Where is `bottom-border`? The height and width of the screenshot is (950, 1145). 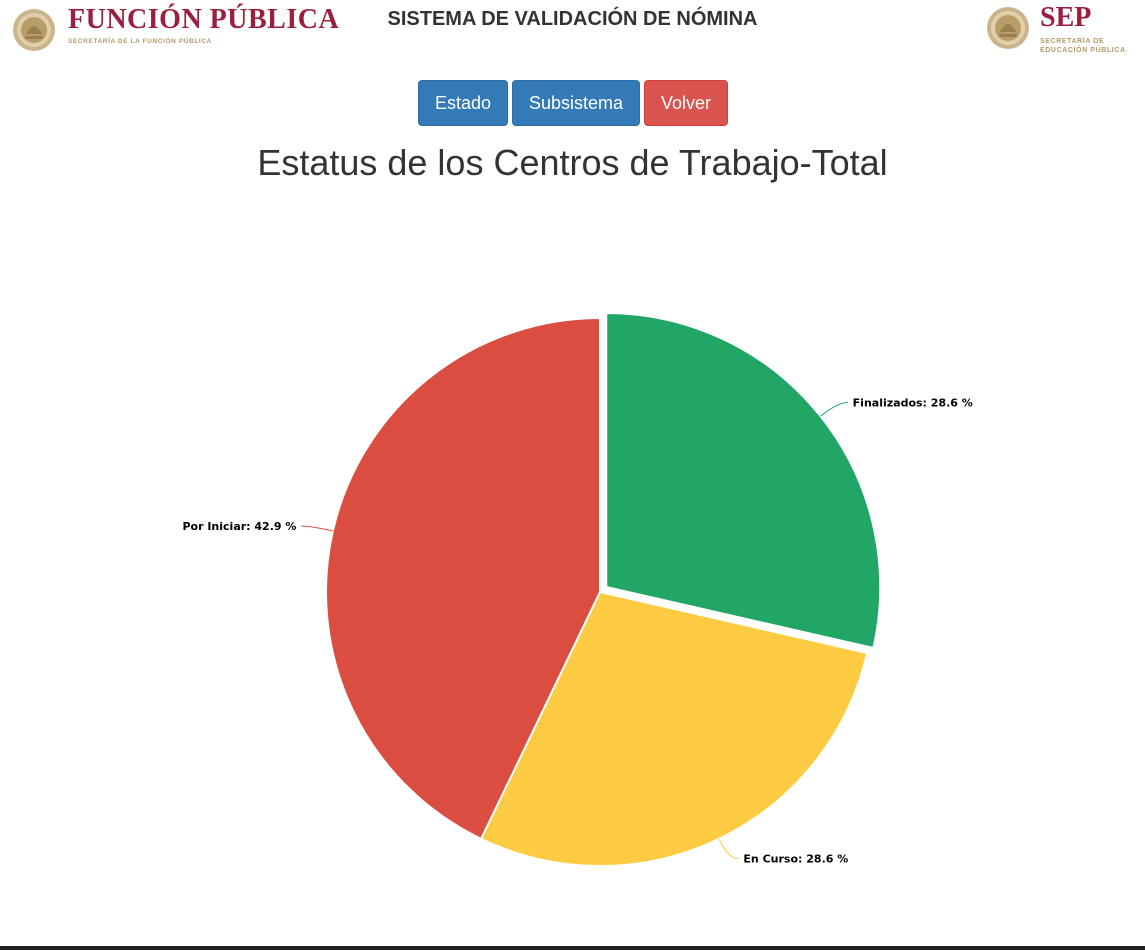
bottom-border is located at coordinates (572, 948).